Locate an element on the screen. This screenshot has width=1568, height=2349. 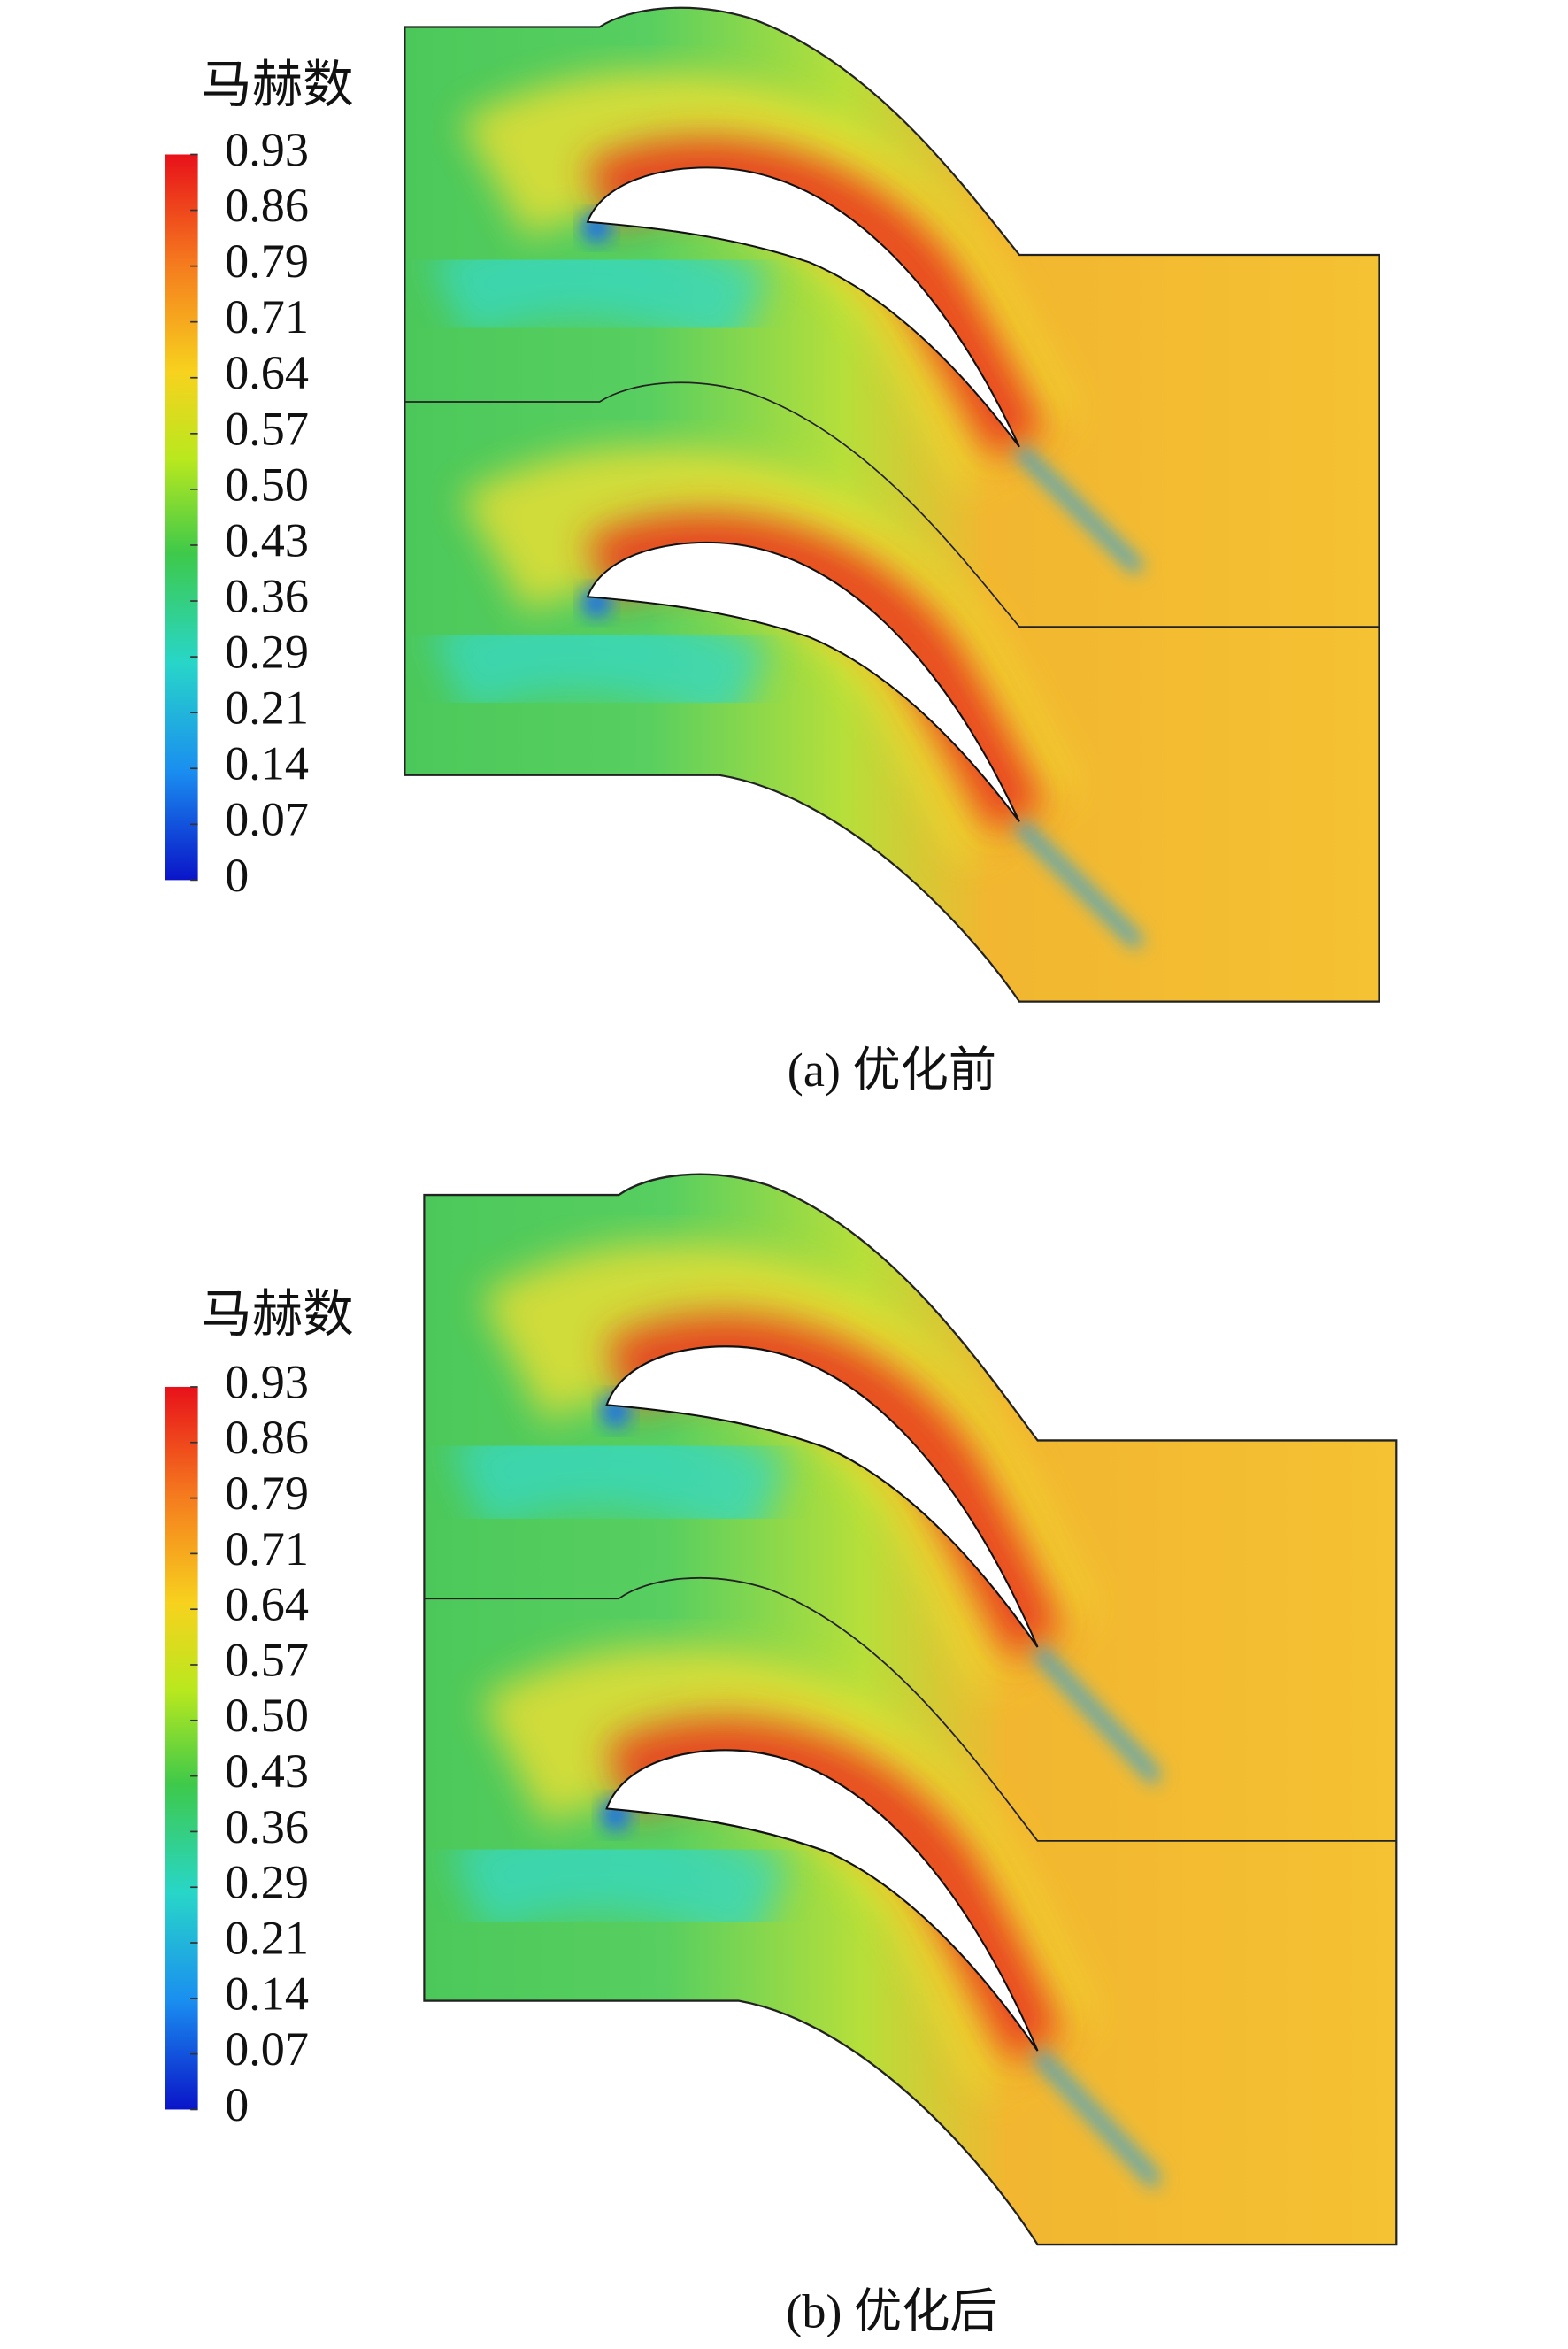
caption: (a) 优化前 is located at coordinates (892, 1070).